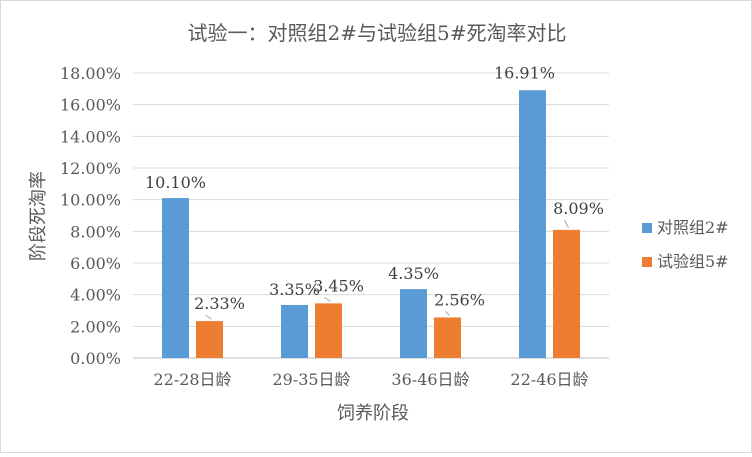  I want to click on y-tick-label: 14.00%, so click(90, 136).